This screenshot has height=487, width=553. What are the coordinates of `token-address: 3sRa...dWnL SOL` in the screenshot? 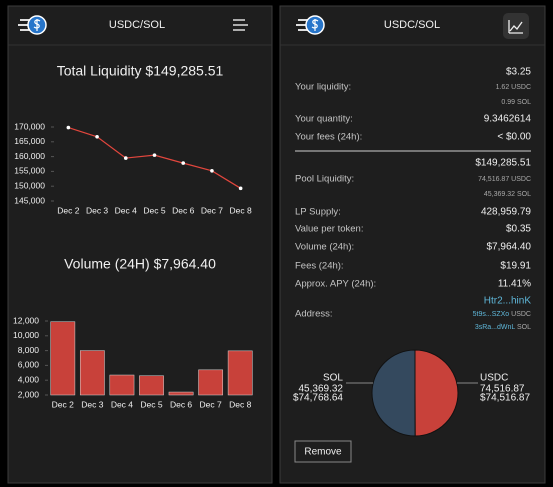 It's located at (503, 327).